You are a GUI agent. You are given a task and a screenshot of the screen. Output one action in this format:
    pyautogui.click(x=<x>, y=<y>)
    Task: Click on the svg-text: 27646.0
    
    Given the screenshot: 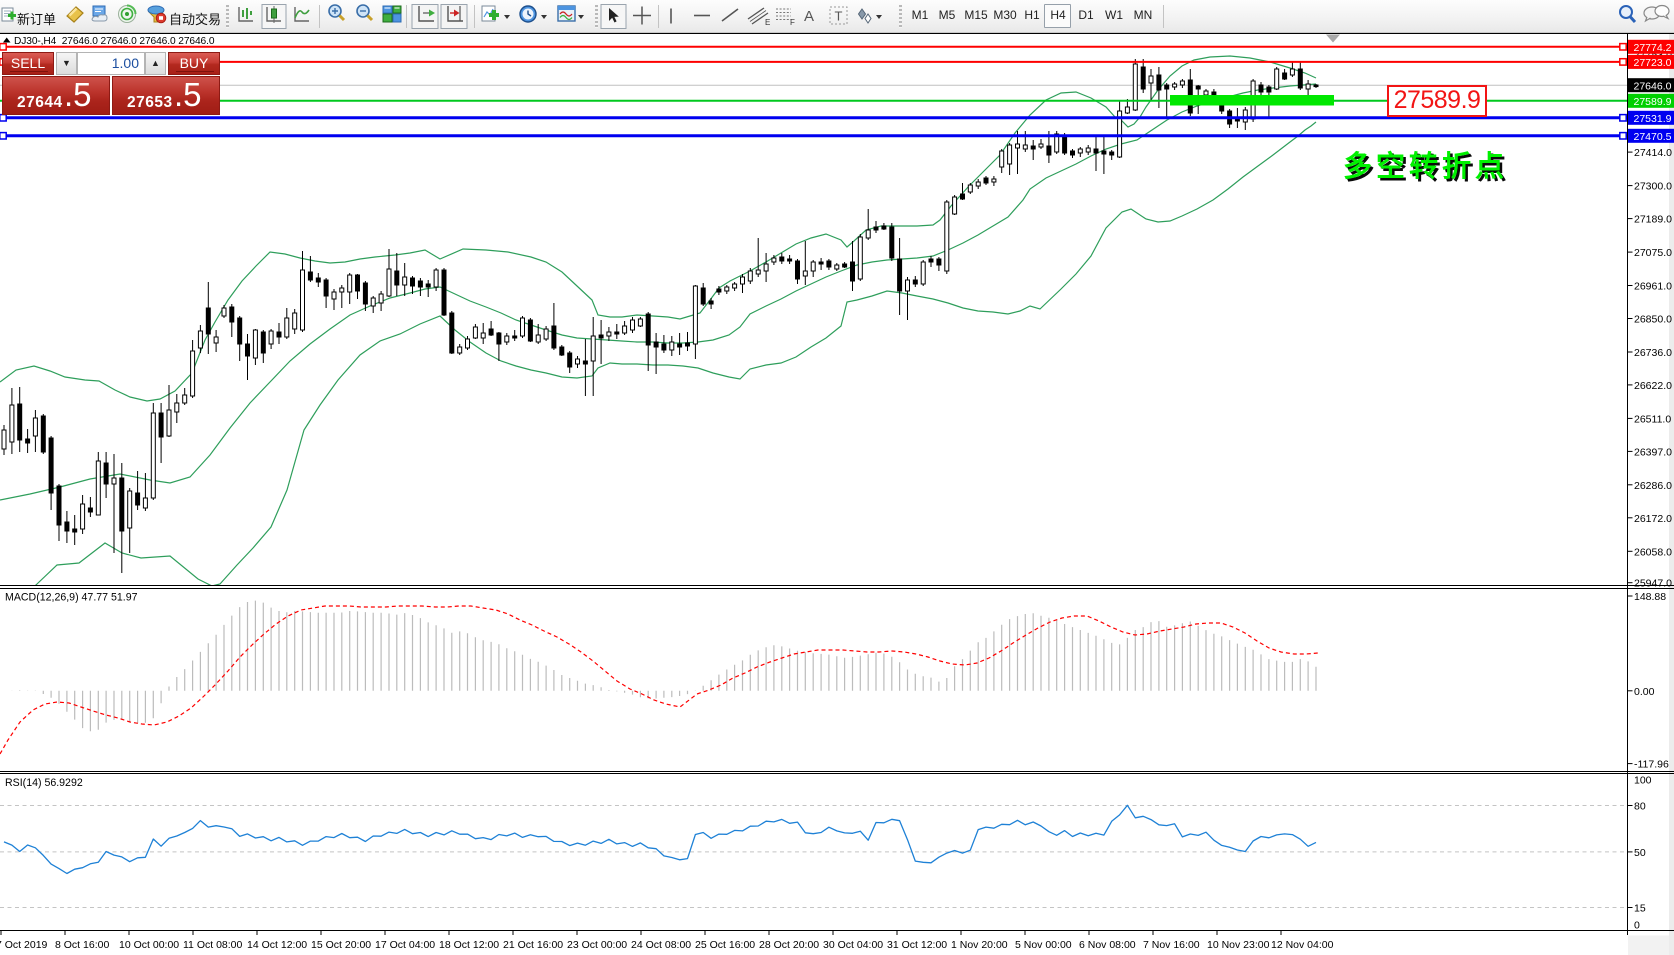 What is the action you would take?
    pyautogui.click(x=1653, y=86)
    